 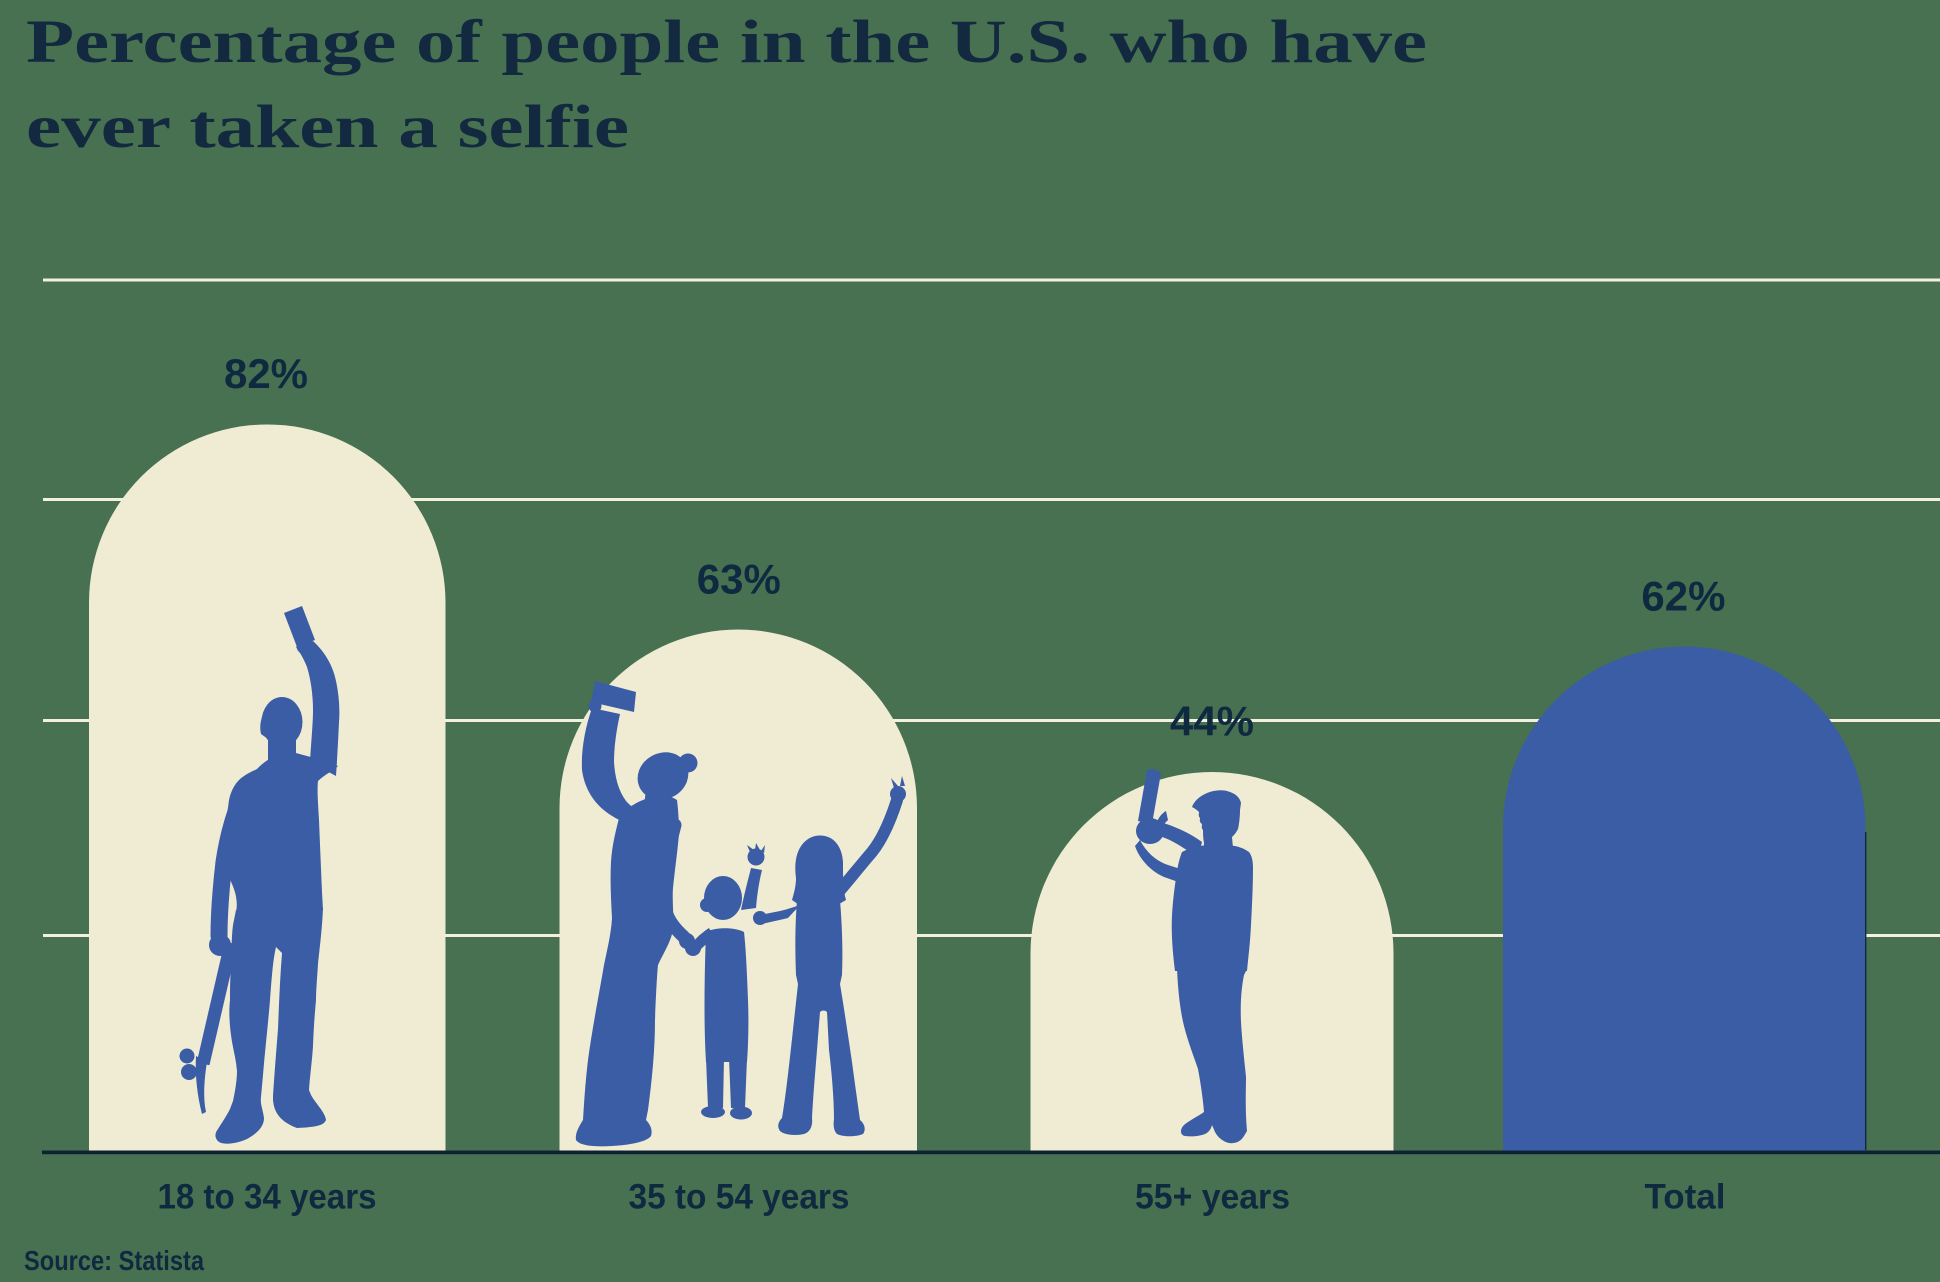 I want to click on svg-text: 18 to 34 years, so click(x=267, y=1197).